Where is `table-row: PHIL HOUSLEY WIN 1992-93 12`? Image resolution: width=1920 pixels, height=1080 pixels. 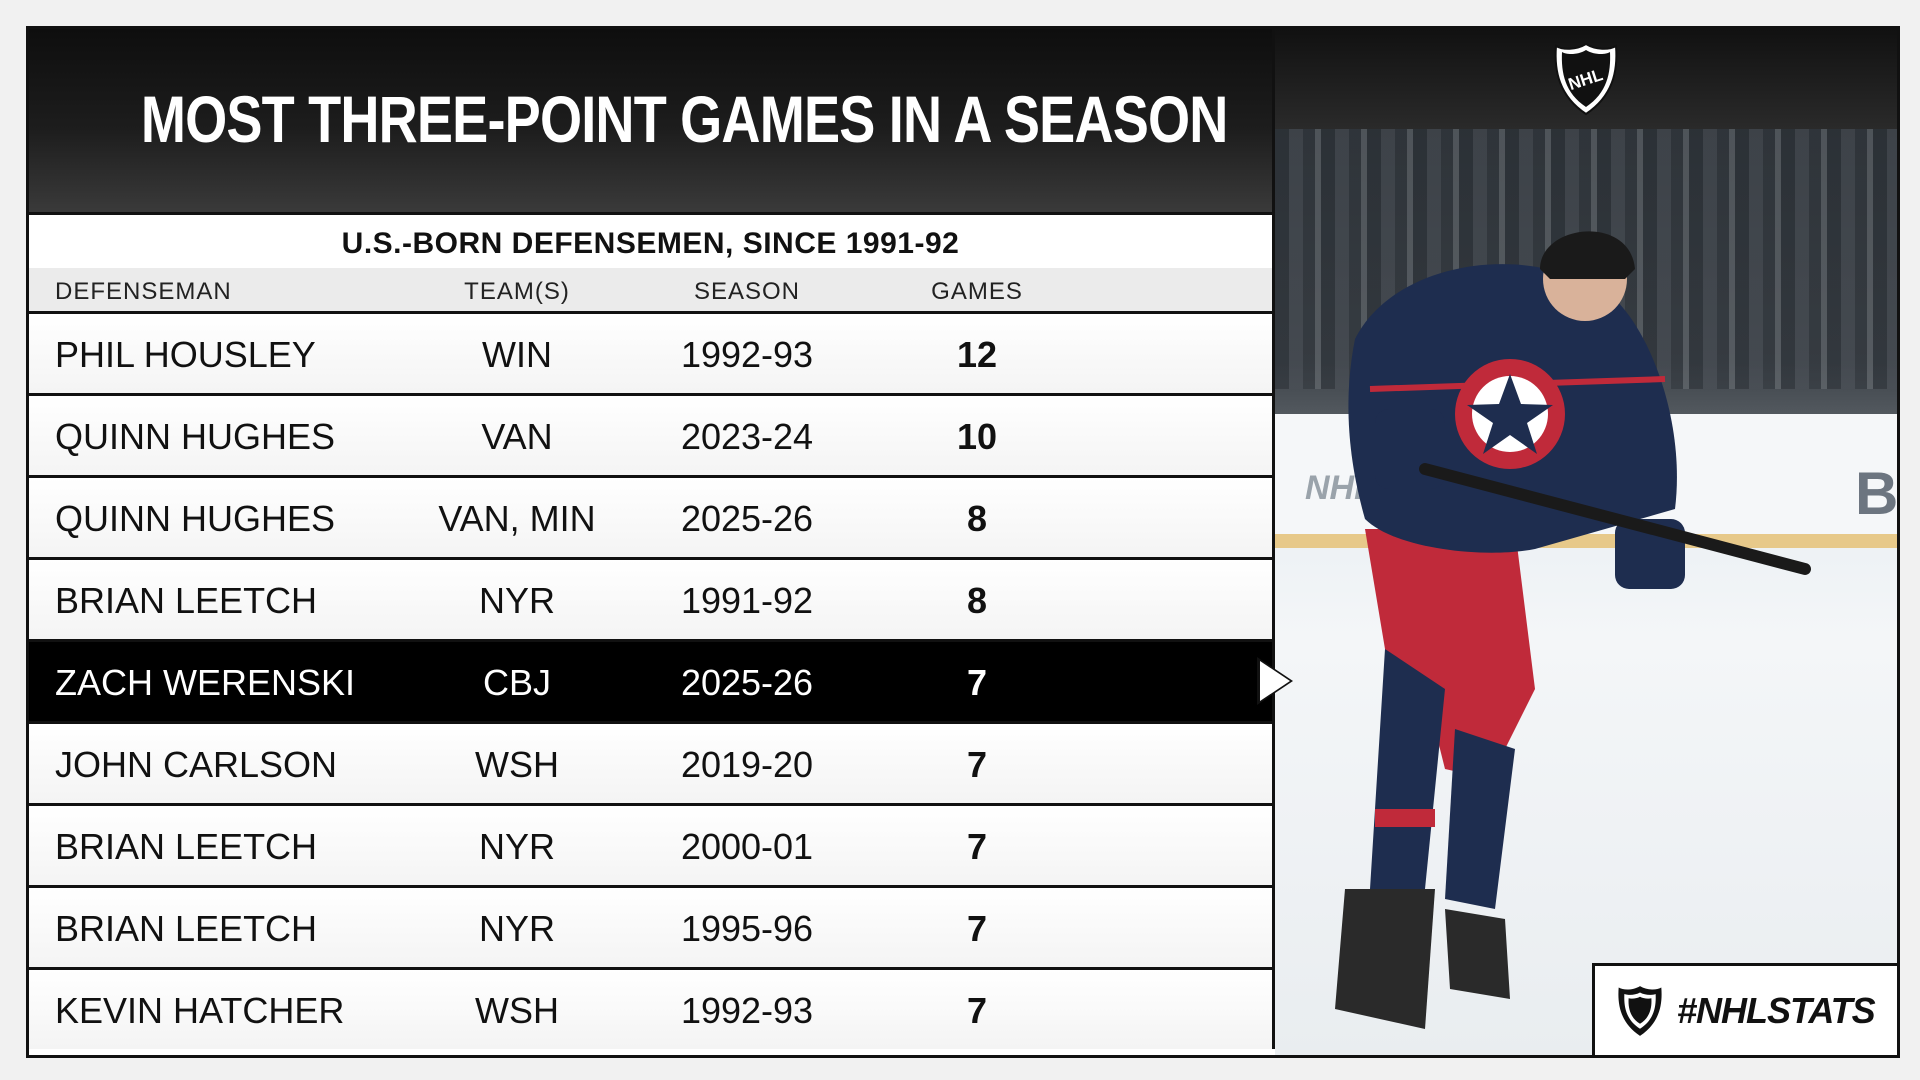
table-row: PHIL HOUSLEY WIN 1992-93 12 is located at coordinates (652, 355).